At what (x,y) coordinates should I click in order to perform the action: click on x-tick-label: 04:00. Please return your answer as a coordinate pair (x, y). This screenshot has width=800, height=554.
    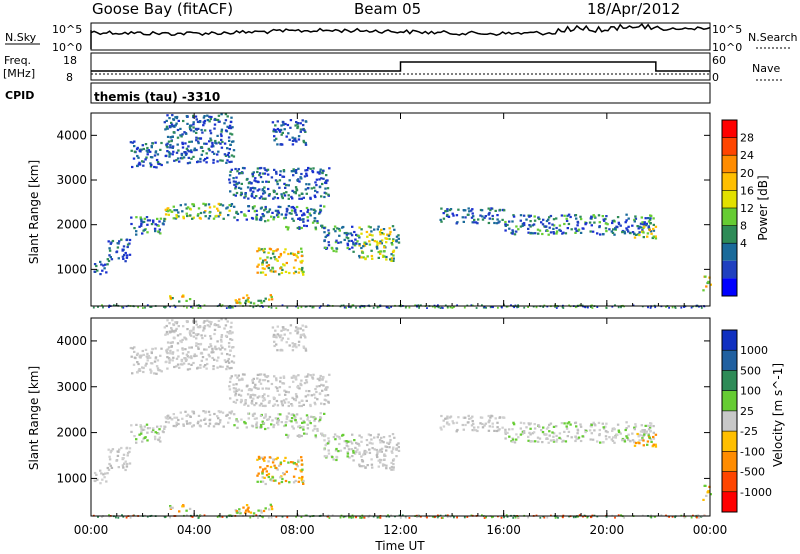
    Looking at the image, I should click on (194, 530).